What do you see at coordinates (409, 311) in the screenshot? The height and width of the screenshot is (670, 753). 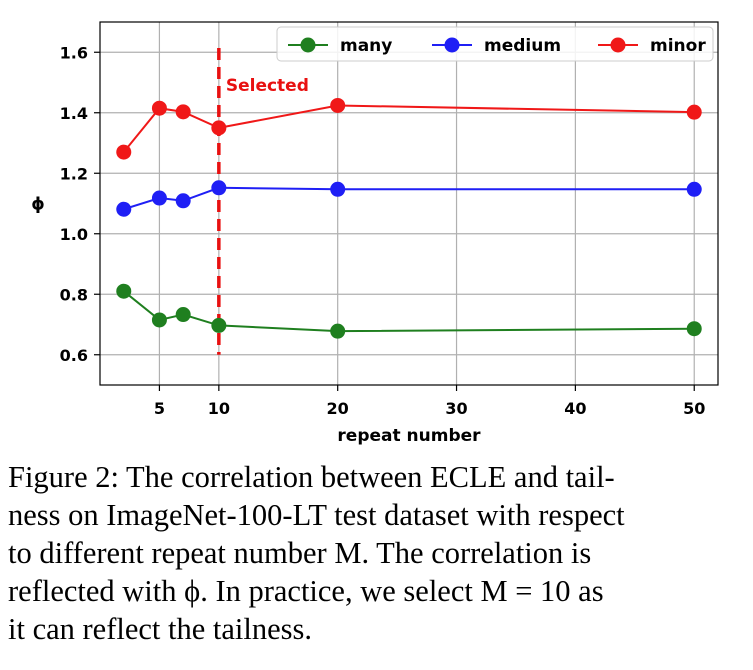 I see `series-line-many` at bounding box center [409, 311].